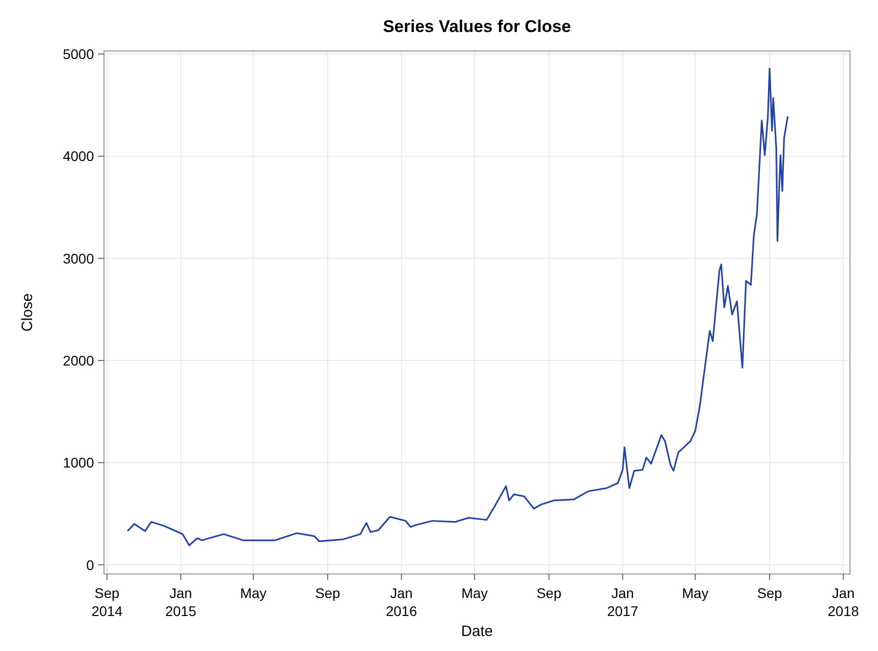 The image size is (878, 651). What do you see at coordinates (78, 156) in the screenshot?
I see `y-tick-label: 4000` at bounding box center [78, 156].